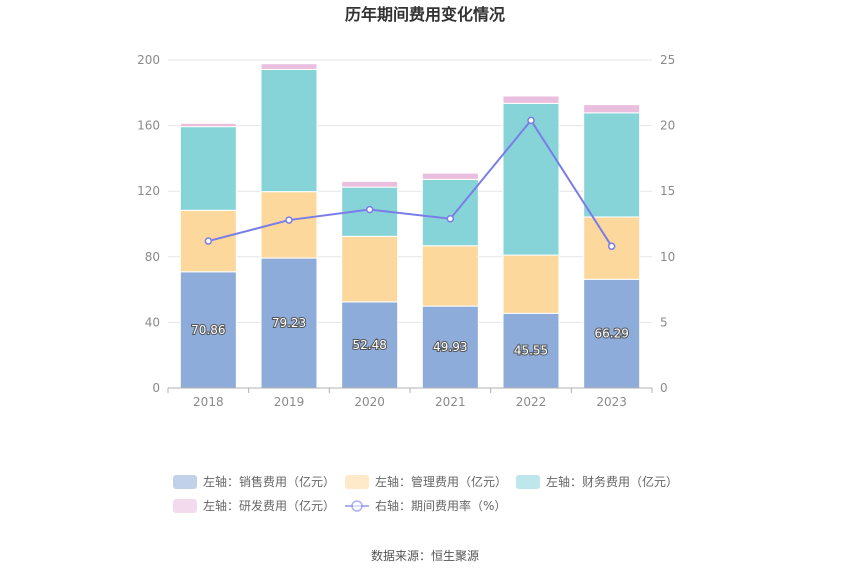 The height and width of the screenshot is (575, 850). Describe the element at coordinates (667, 257) in the screenshot. I see `right-tick-label: 10` at that location.